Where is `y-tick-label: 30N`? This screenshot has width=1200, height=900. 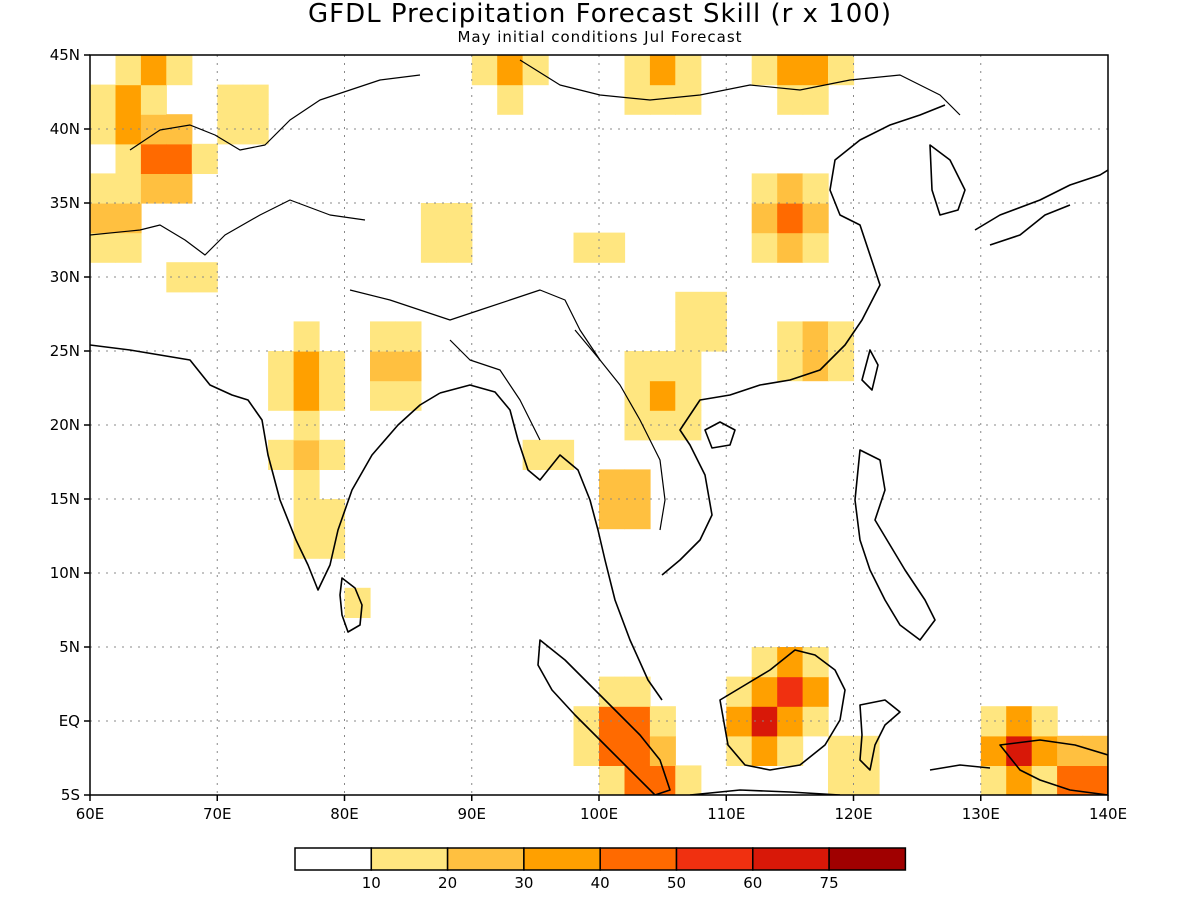 y-tick-label: 30N is located at coordinates (65, 277).